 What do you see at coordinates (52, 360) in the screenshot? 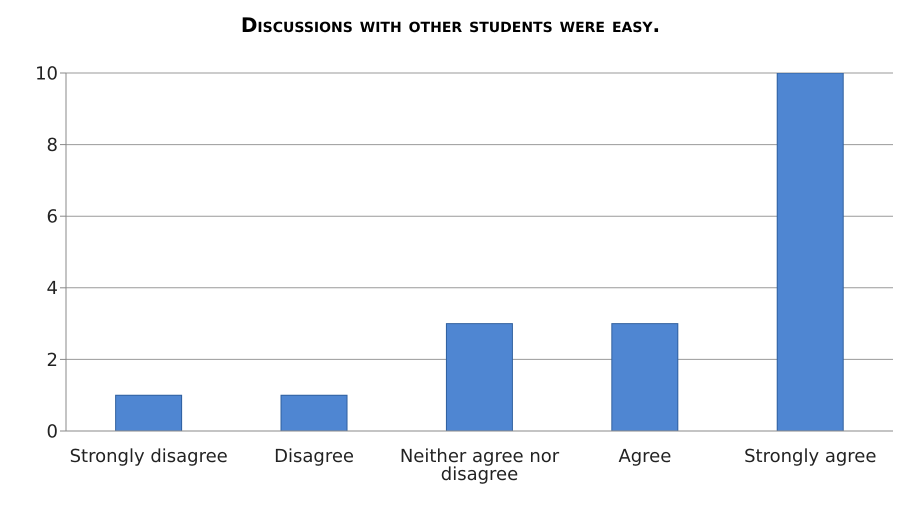
I see `y-tick-label: 2` at bounding box center [52, 360].